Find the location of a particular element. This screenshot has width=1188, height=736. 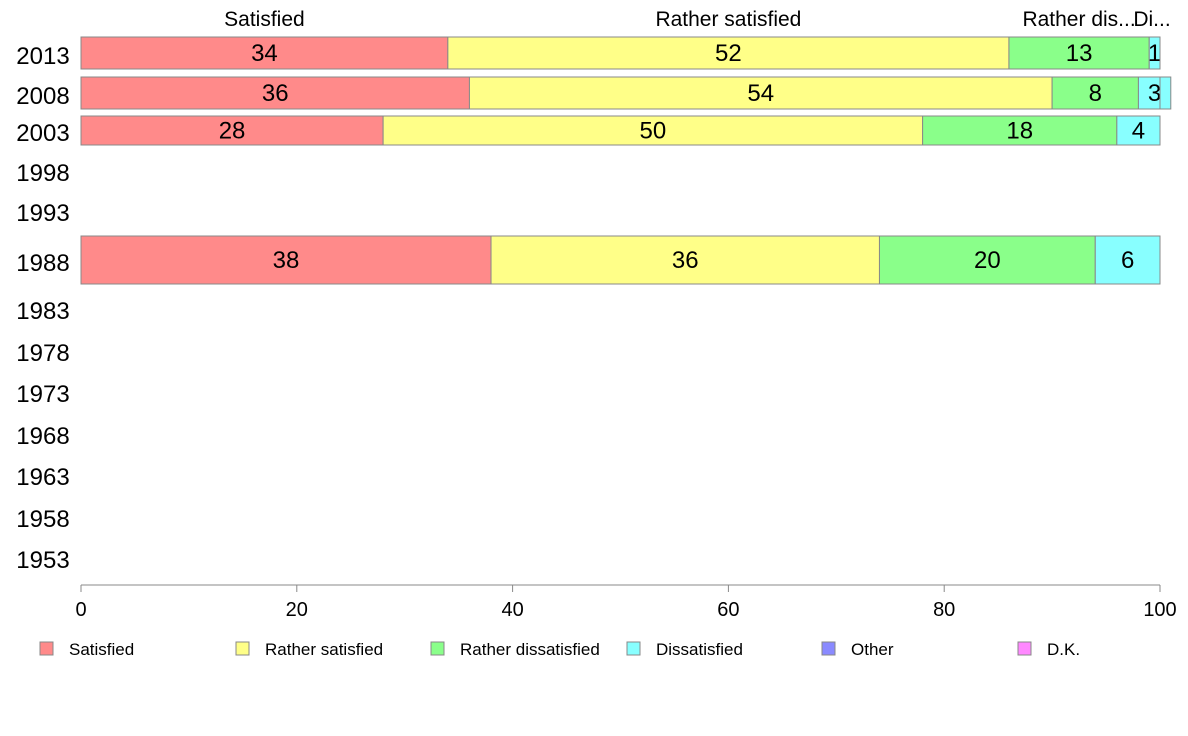

x-tick-label: 100 is located at coordinates (1159, 610).